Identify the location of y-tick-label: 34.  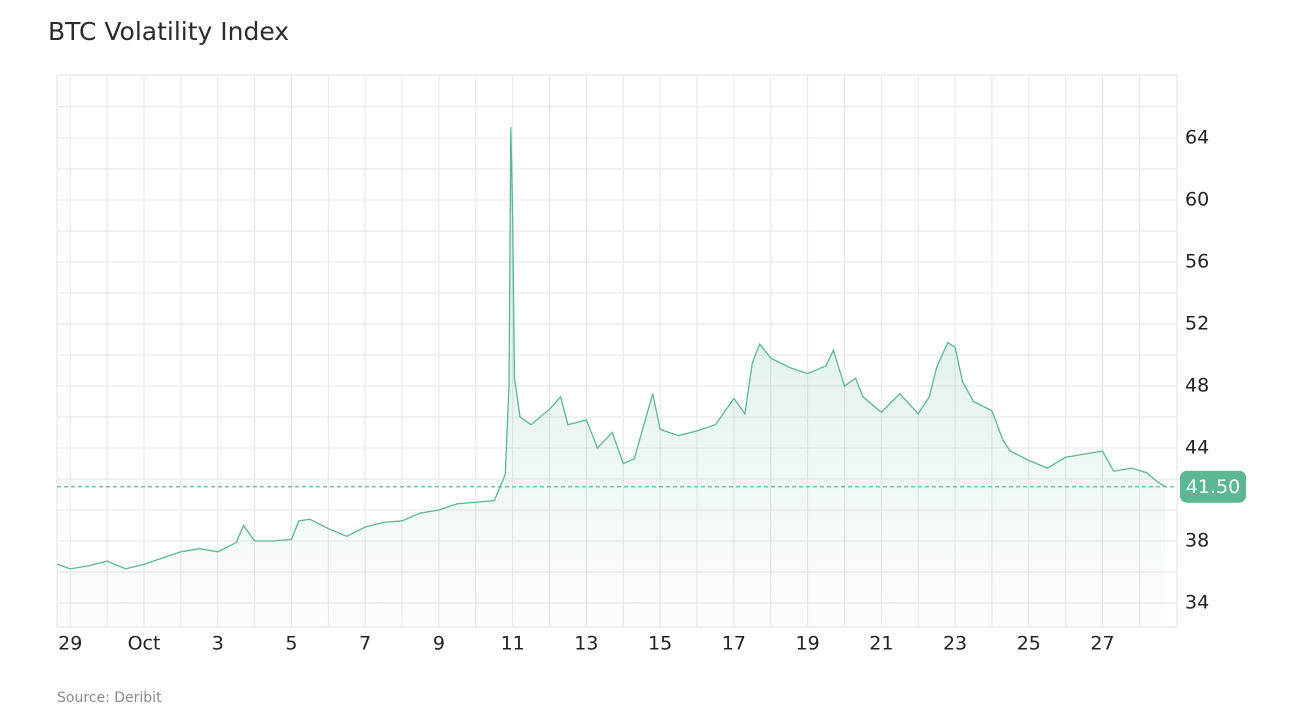
(1197, 602).